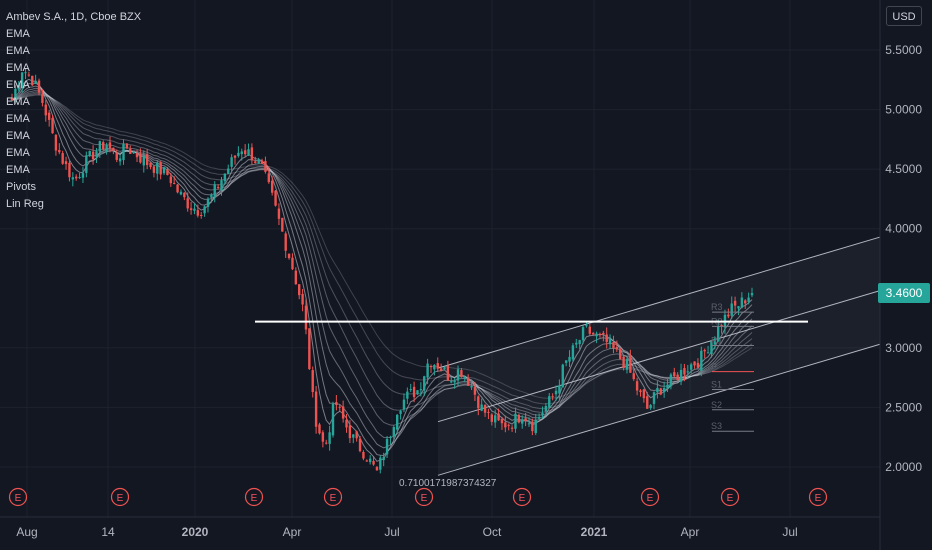  What do you see at coordinates (333, 497) in the screenshot?
I see `earnings-marker-3: E` at bounding box center [333, 497].